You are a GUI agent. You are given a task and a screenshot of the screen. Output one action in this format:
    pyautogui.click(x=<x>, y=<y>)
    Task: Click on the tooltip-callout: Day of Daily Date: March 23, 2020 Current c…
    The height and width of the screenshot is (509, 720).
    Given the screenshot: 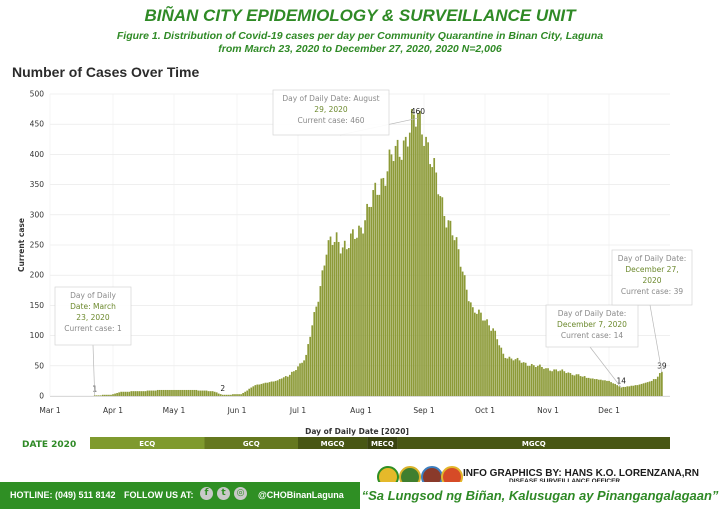 What is the action you would take?
    pyautogui.click(x=93, y=341)
    